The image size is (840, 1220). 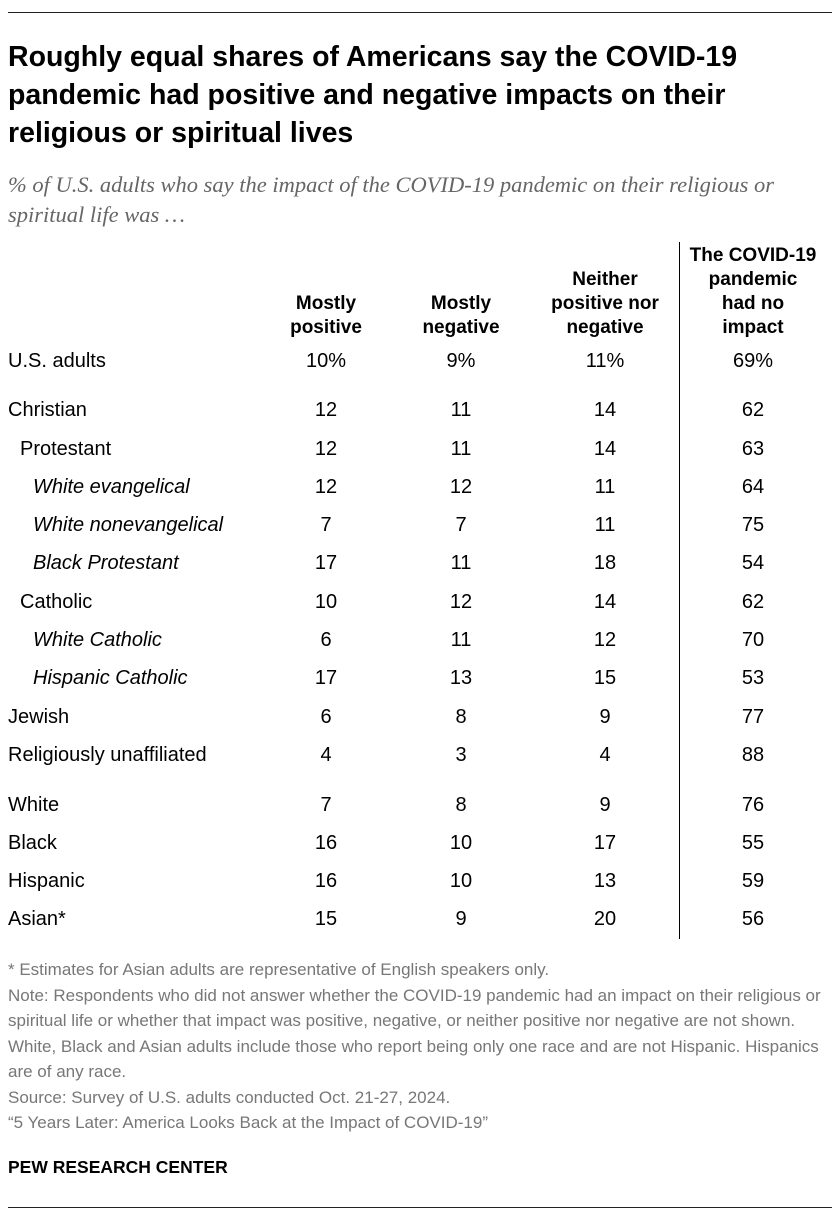 What do you see at coordinates (753, 361) in the screenshot?
I see `table-cell: 69%` at bounding box center [753, 361].